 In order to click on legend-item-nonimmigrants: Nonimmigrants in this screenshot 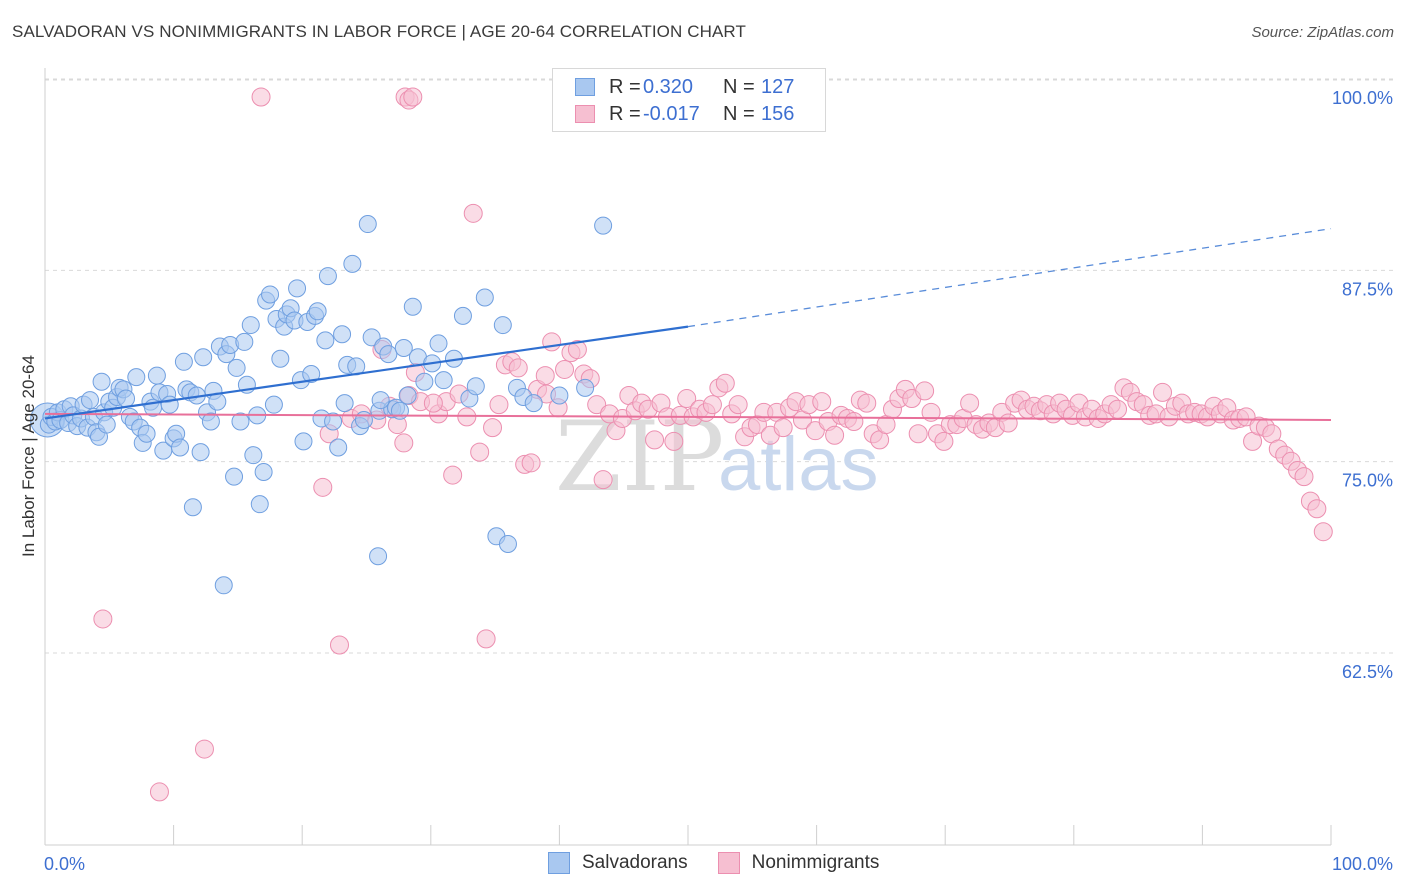, I will do `click(798, 863)`.